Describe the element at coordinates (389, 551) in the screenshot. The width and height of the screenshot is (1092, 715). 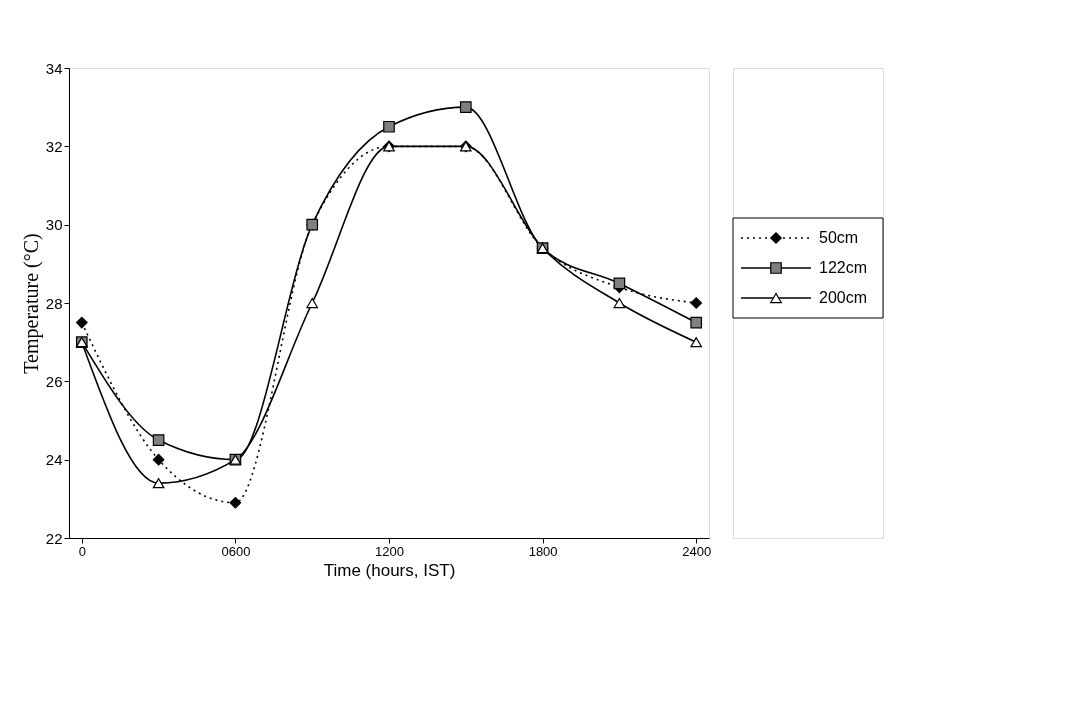
I see `x-tick-label: 1200` at that location.